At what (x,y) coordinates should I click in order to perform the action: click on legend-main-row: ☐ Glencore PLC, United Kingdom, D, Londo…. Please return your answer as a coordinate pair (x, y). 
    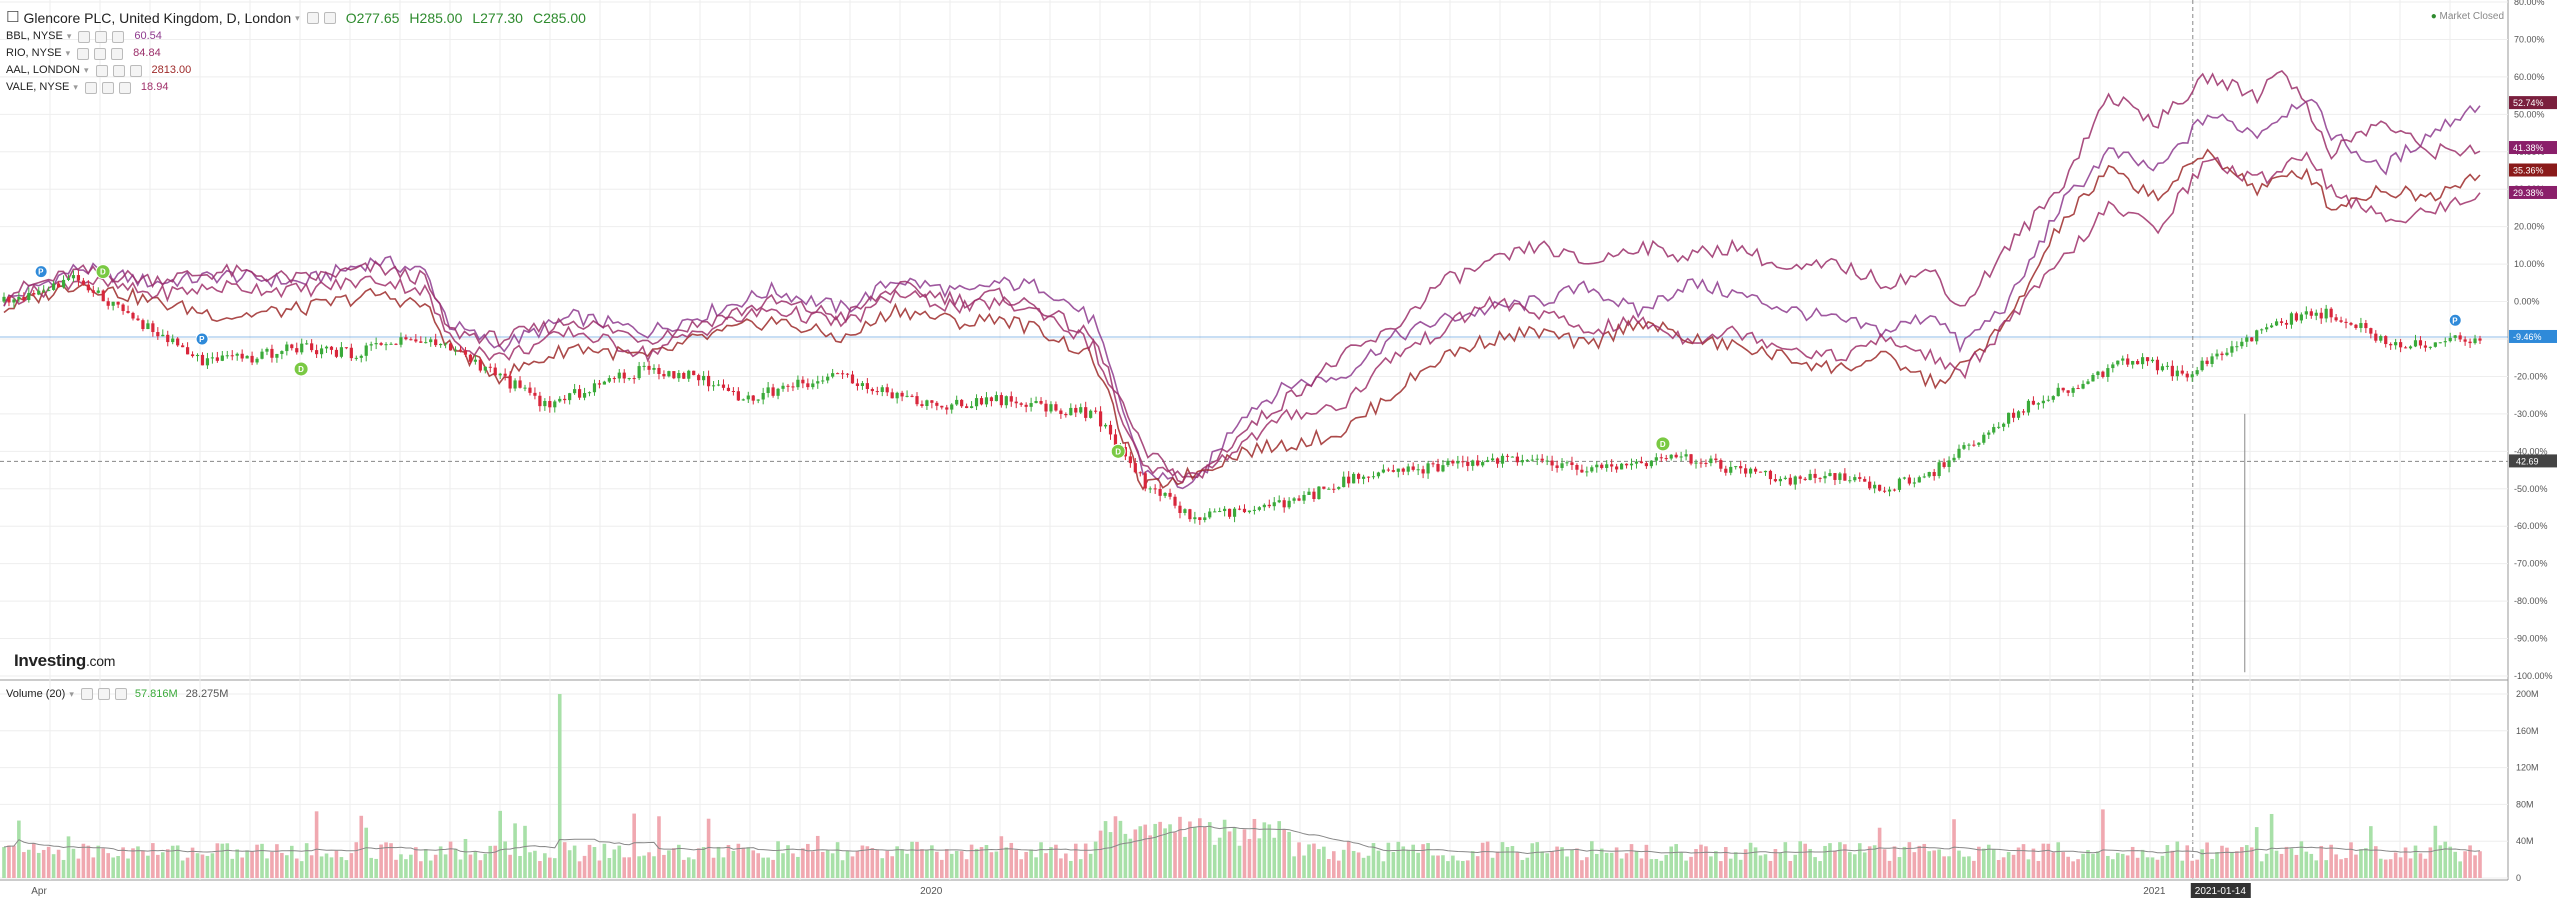
    Looking at the image, I should click on (296, 18).